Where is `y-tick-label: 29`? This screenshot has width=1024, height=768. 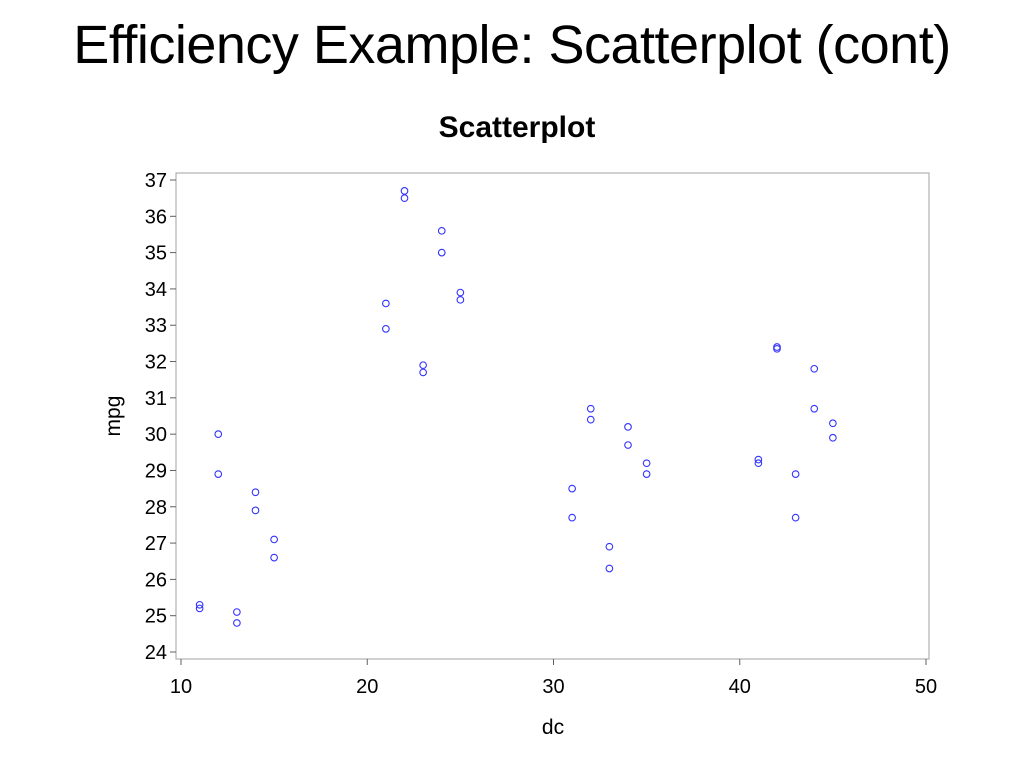
y-tick-label: 29 is located at coordinates (156, 471).